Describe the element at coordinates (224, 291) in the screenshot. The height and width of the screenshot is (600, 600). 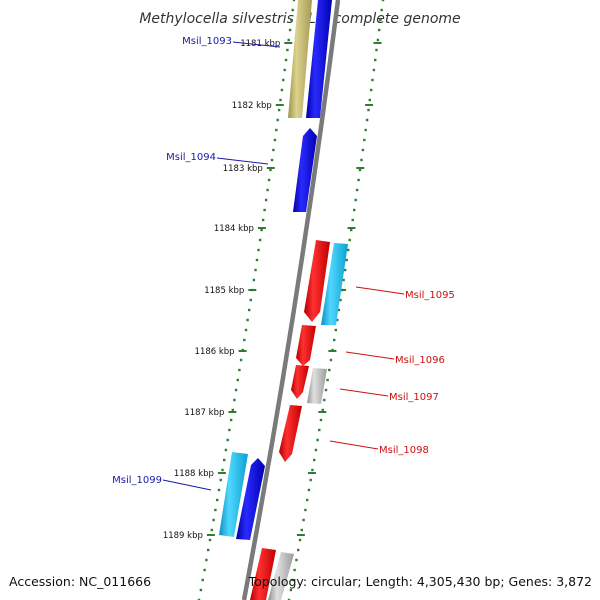
I see `scale-tick-label: 1185 kbp` at that location.